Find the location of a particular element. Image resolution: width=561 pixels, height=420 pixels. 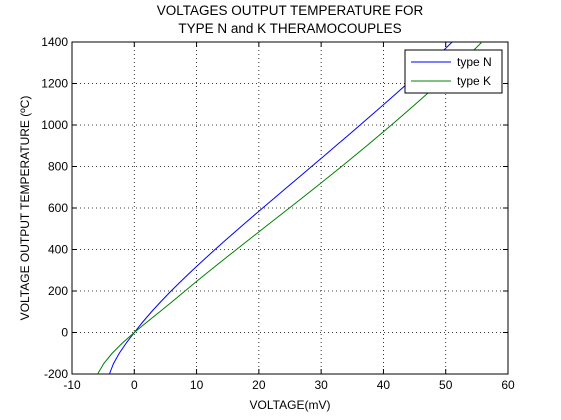

x-tick-label: 0 is located at coordinates (134, 385).